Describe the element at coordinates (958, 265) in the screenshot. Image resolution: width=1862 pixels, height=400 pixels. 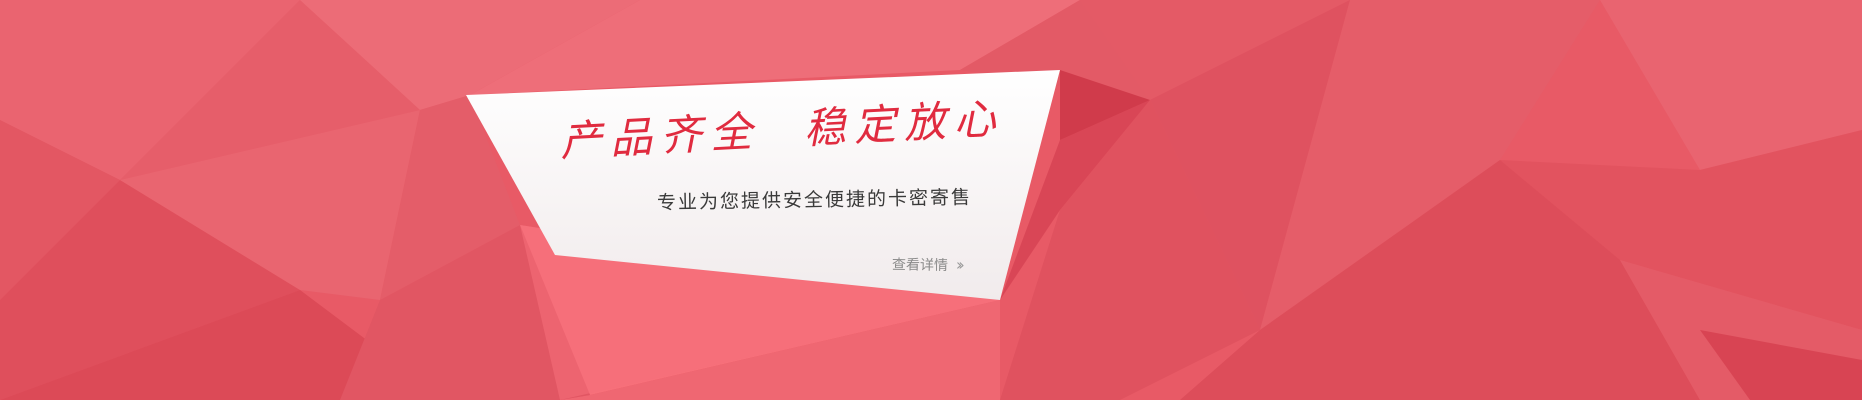
I see `double-chevron-right-icon: ››` at that location.